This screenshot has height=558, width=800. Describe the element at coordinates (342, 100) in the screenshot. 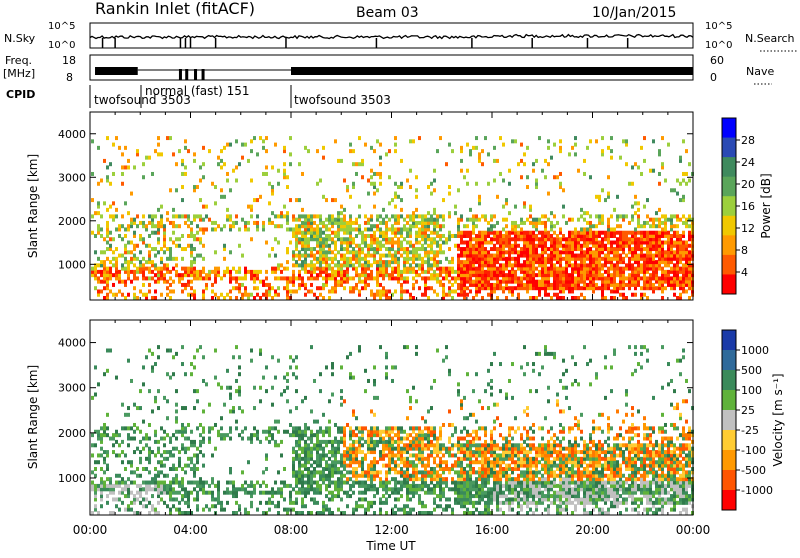

I see `cpid-segment-3: twofsound 3503` at that location.